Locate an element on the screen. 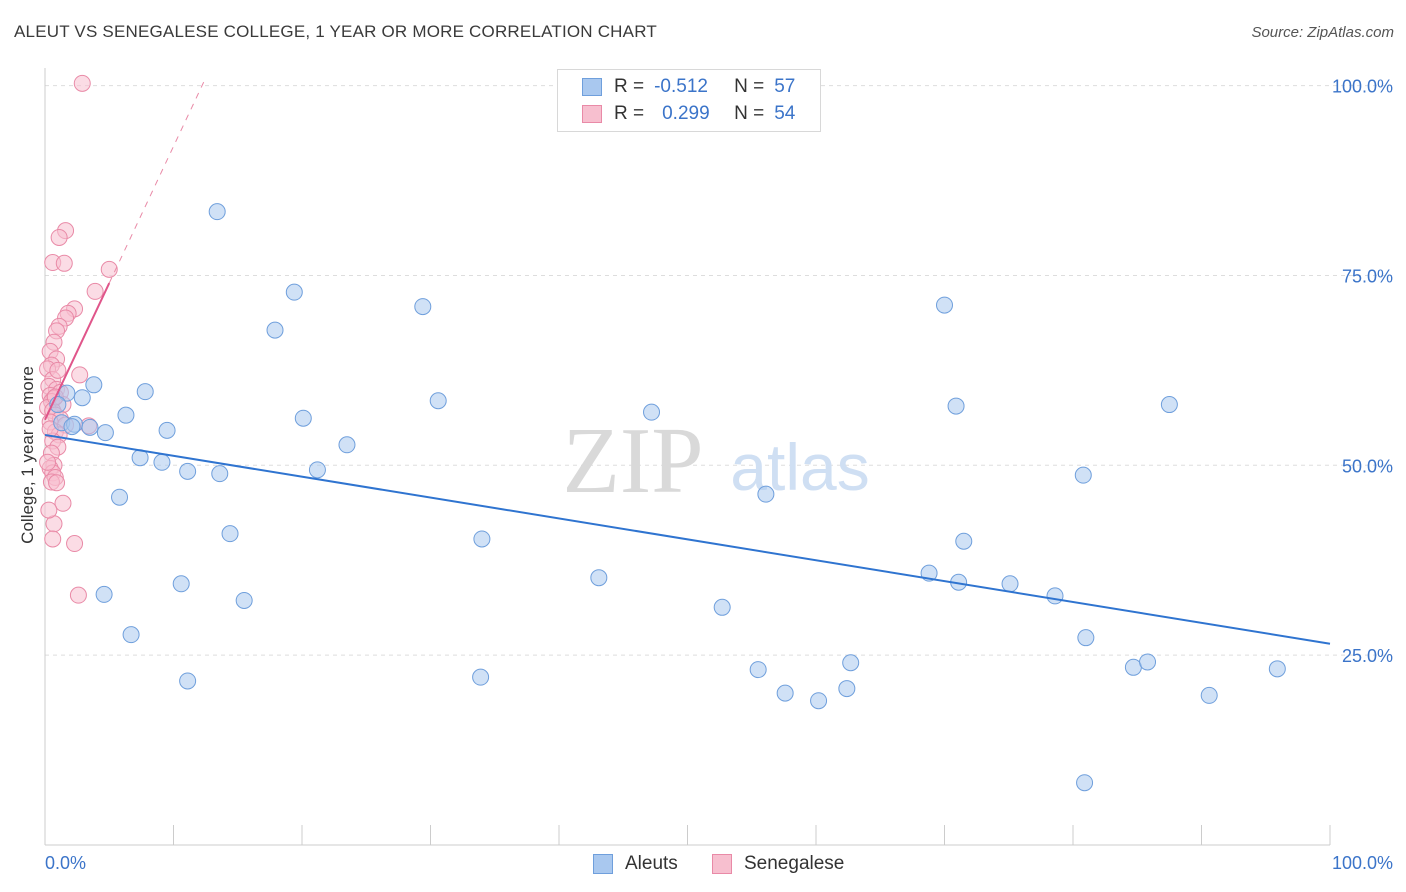 This screenshot has height=892, width=1406. source-credit: Source: ZipAtlas.com is located at coordinates (1322, 32).